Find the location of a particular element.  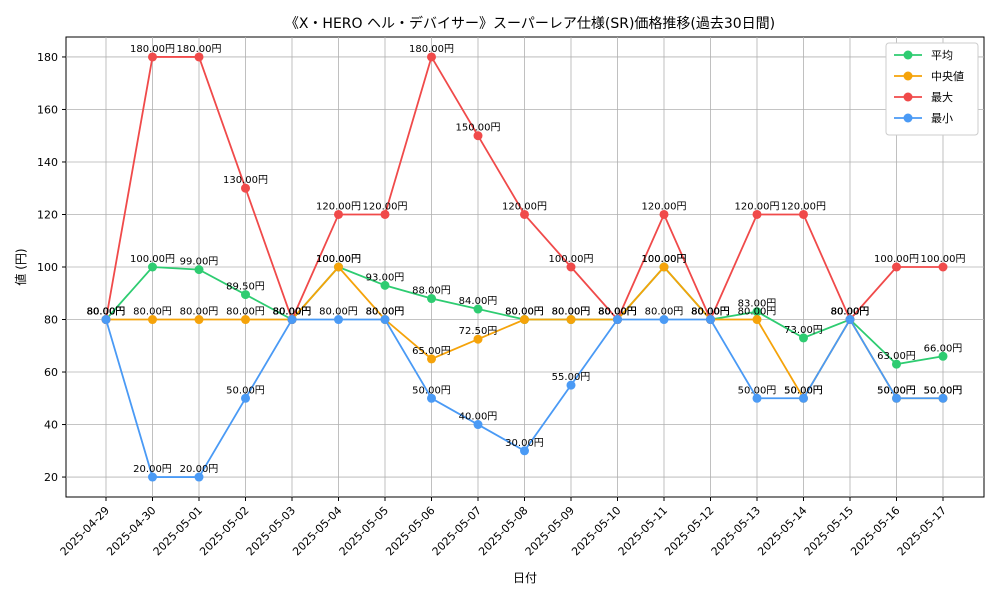

legend-box is located at coordinates (932, 89).